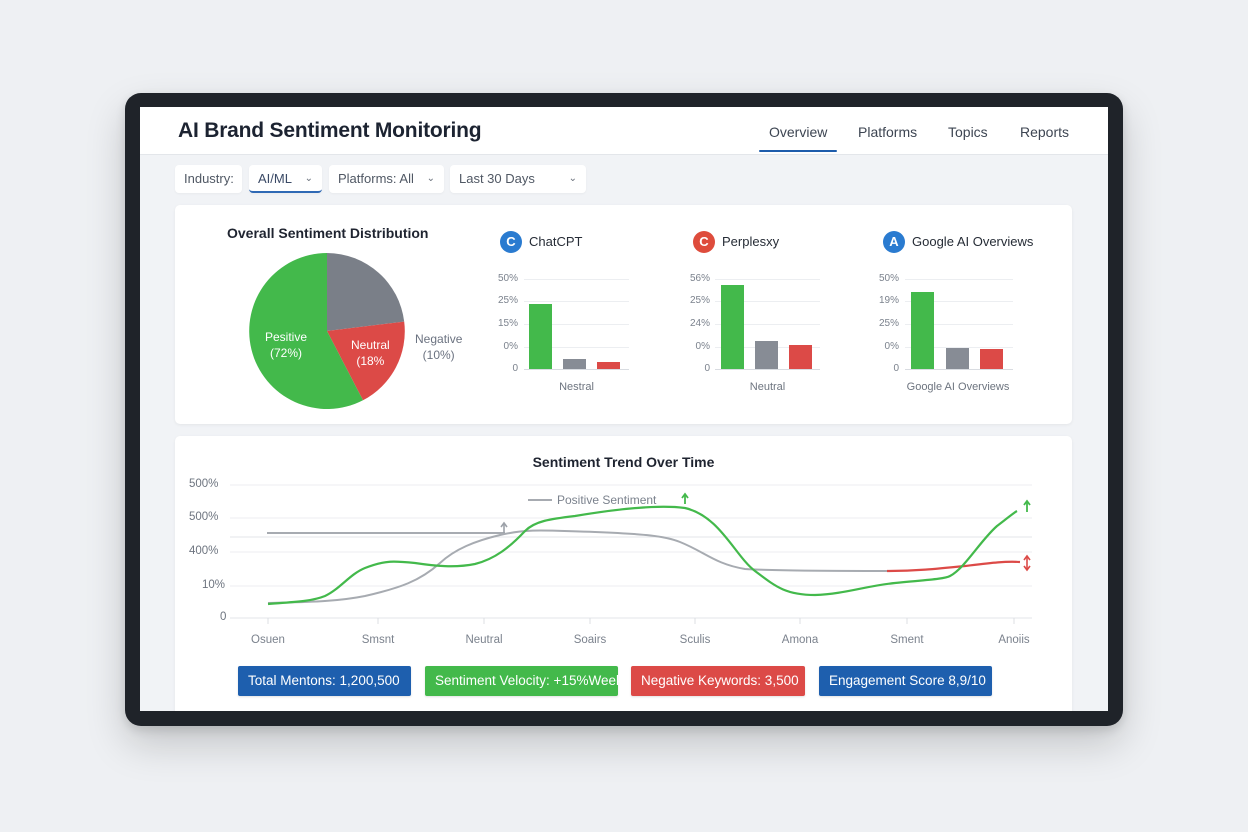  What do you see at coordinates (438, 355) in the screenshot?
I see `pie-label-negative-pct: (10%)` at bounding box center [438, 355].